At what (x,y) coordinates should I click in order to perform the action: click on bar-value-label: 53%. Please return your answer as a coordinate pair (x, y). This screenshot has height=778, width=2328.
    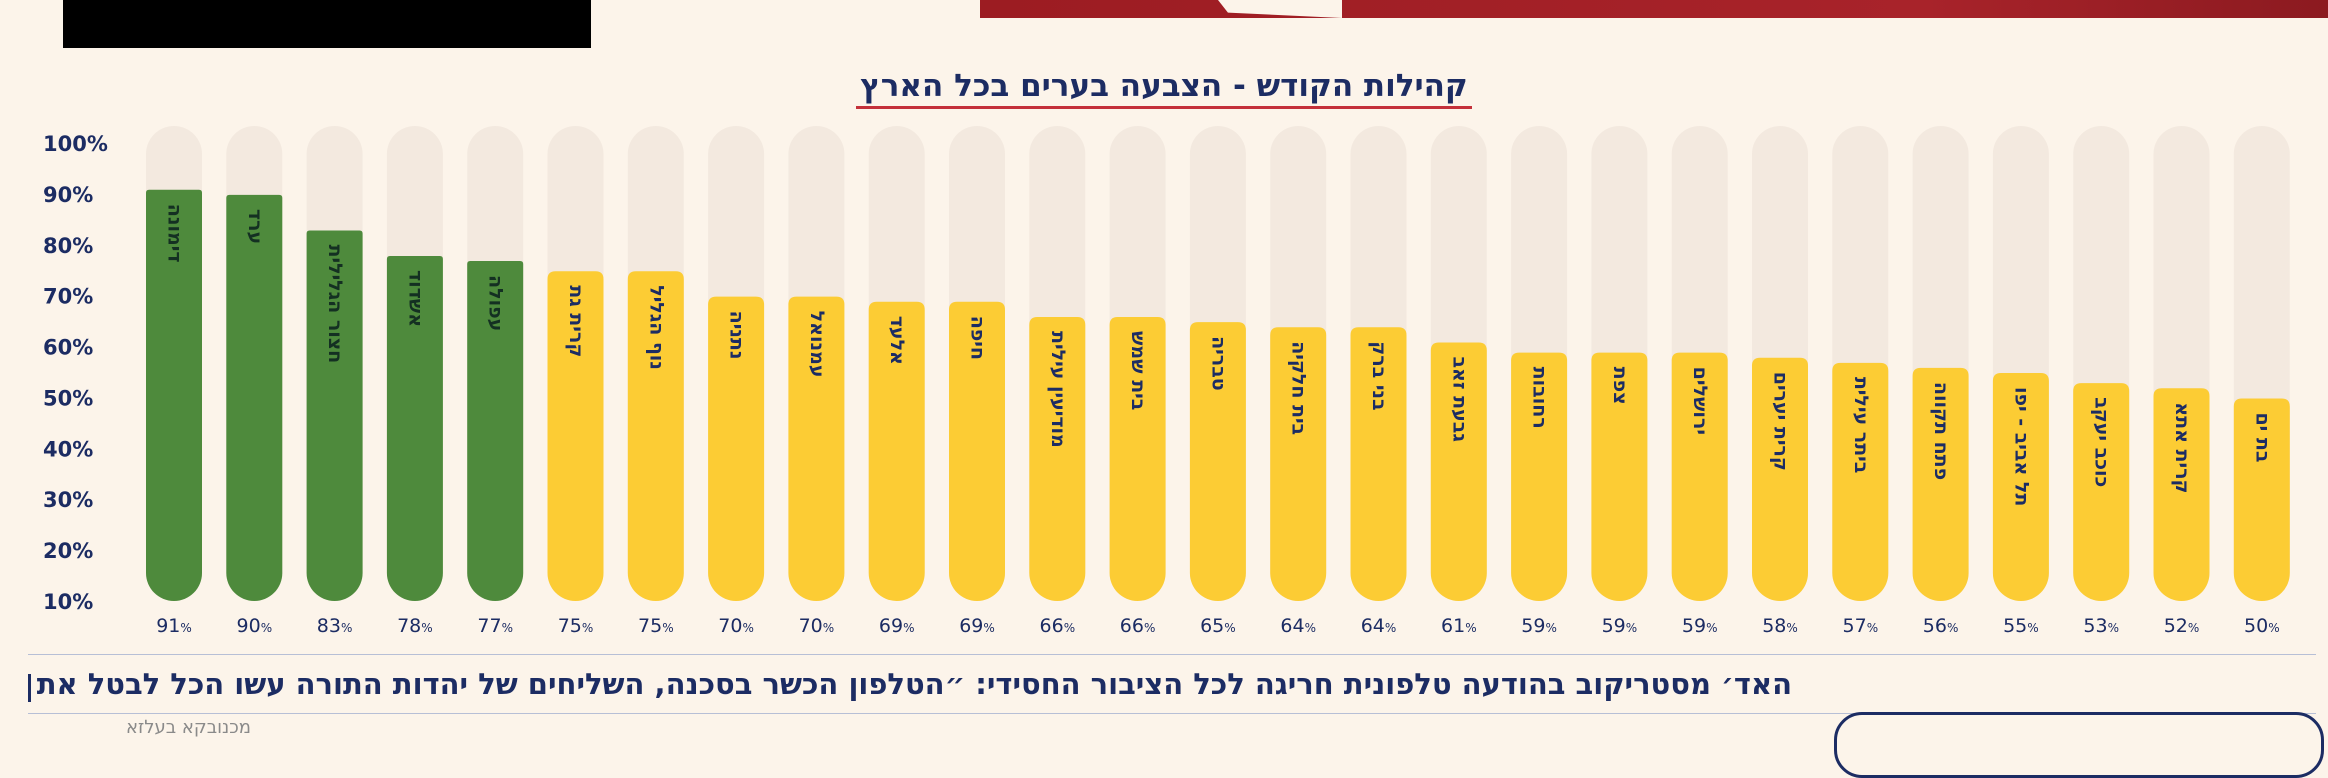
    Looking at the image, I should click on (2101, 626).